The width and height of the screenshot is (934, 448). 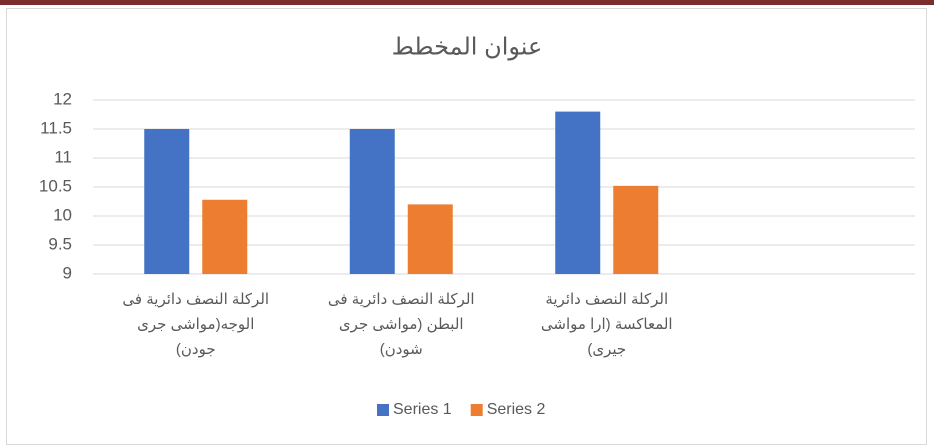 What do you see at coordinates (67, 272) in the screenshot?
I see `y-tick-label: 9` at bounding box center [67, 272].